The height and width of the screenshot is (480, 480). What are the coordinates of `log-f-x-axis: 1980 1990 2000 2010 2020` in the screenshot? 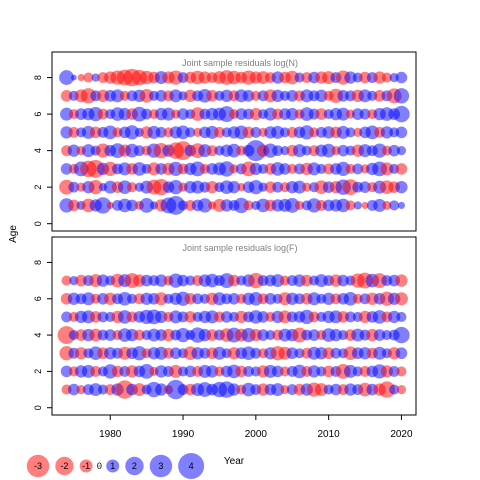 It's located at (256, 427).